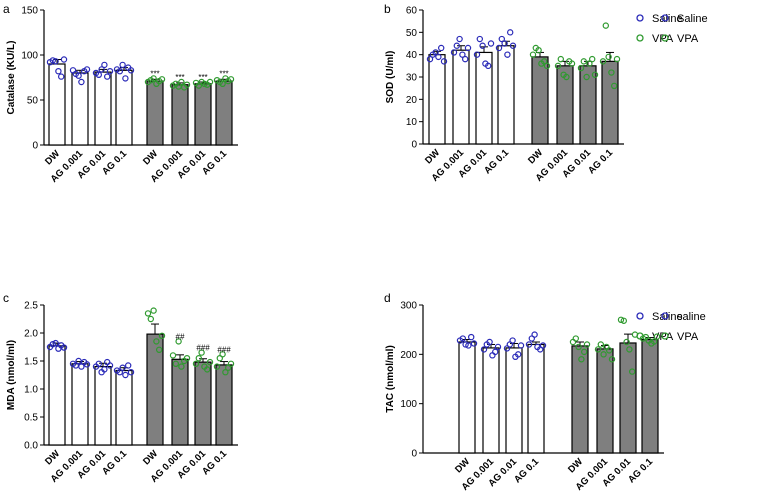 Image resolution: width=760 pixels, height=502 pixels. I want to click on y-tick-label: 200, so click(408, 355).